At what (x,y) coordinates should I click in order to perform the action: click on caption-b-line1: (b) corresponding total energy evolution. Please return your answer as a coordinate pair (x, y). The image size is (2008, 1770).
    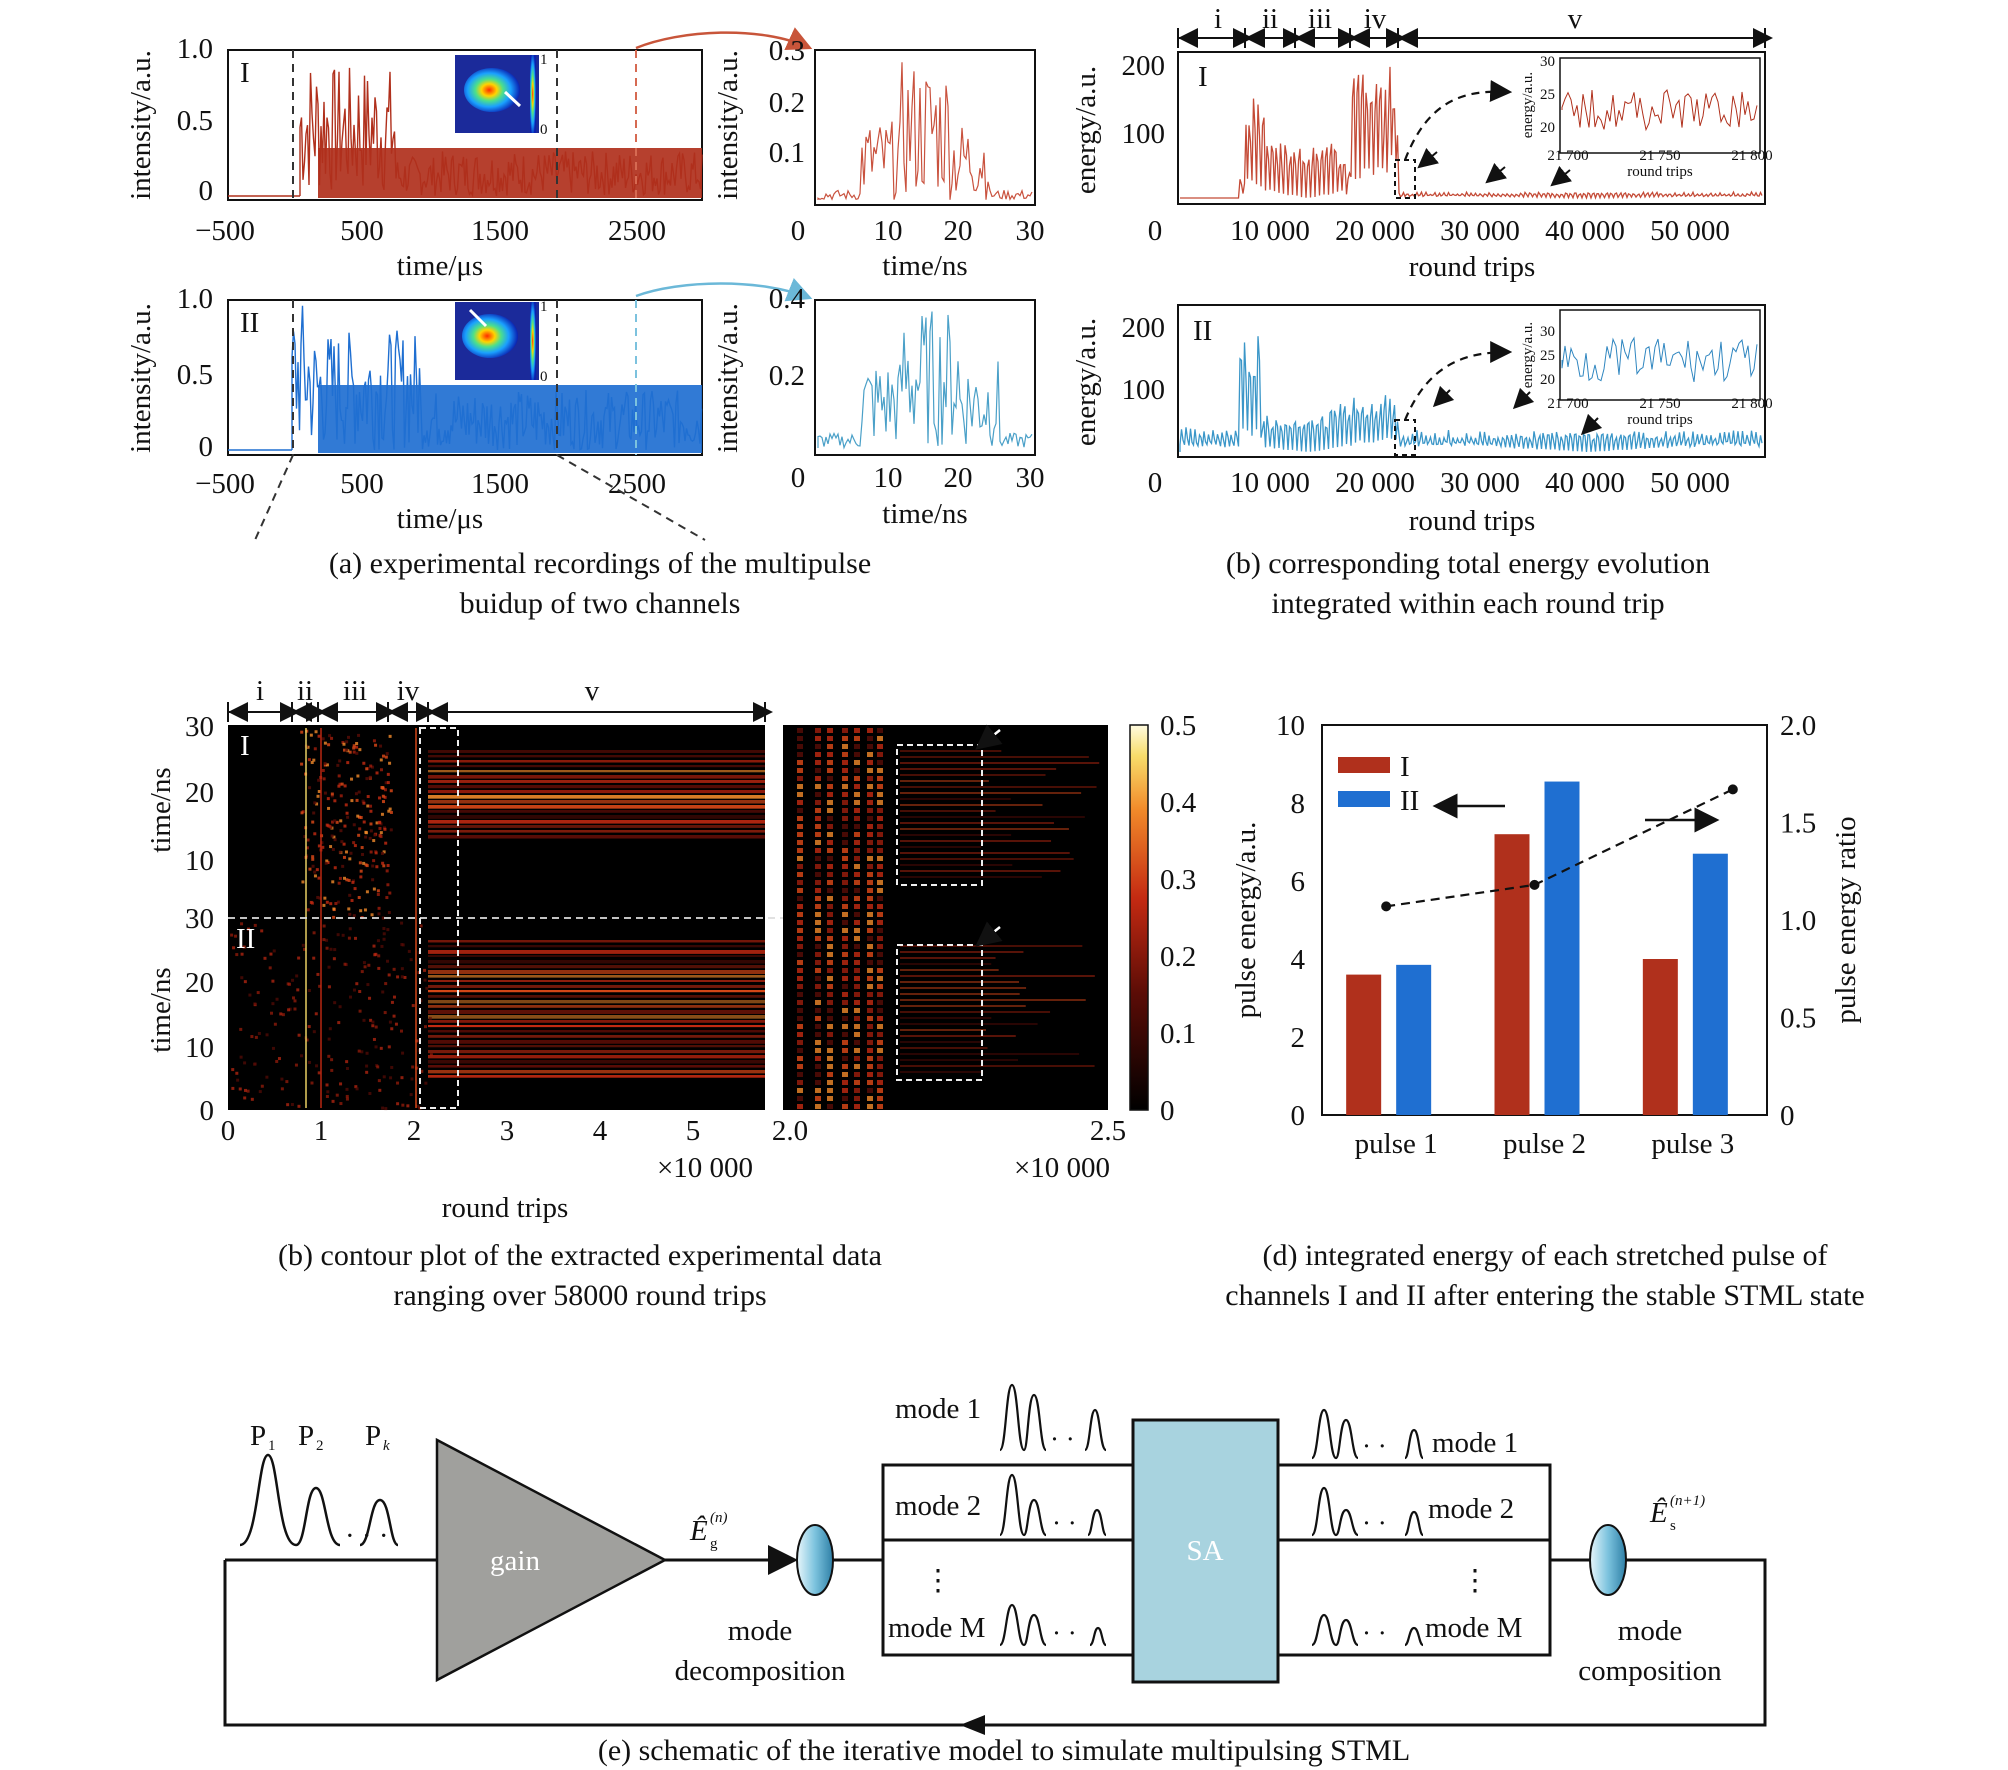
    Looking at the image, I should click on (1468, 563).